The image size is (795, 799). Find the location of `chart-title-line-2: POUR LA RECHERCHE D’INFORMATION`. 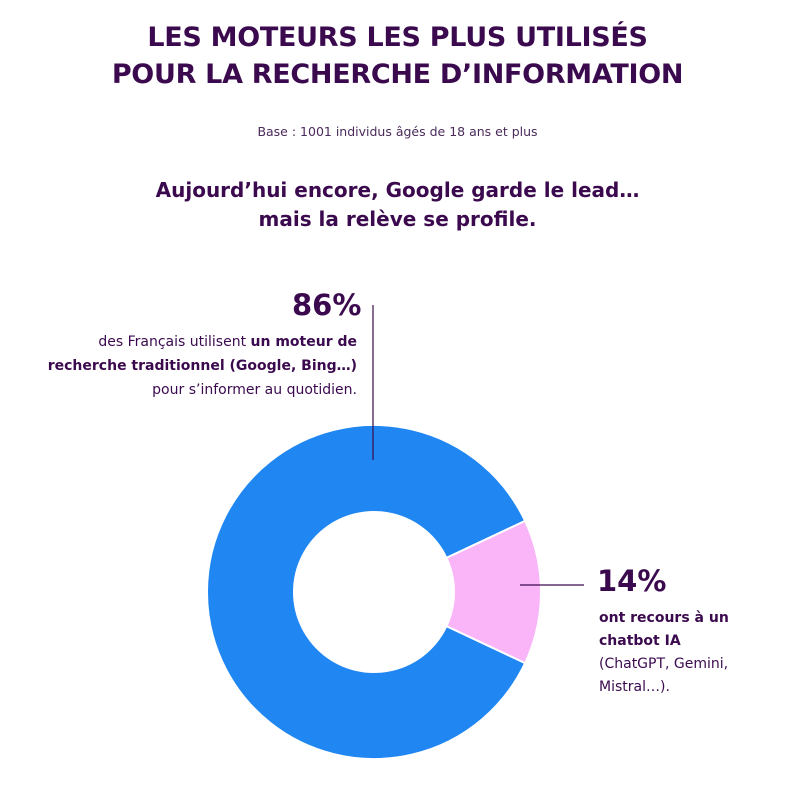

chart-title-line-2: POUR LA RECHERCHE D’INFORMATION is located at coordinates (397, 74).